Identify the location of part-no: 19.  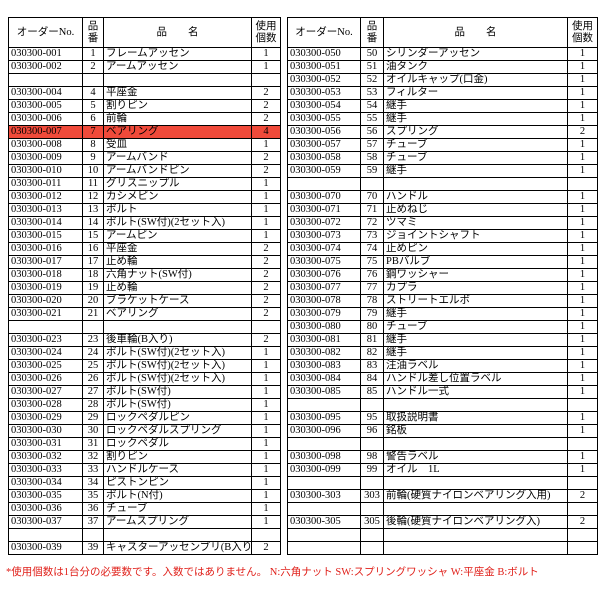
(93, 288).